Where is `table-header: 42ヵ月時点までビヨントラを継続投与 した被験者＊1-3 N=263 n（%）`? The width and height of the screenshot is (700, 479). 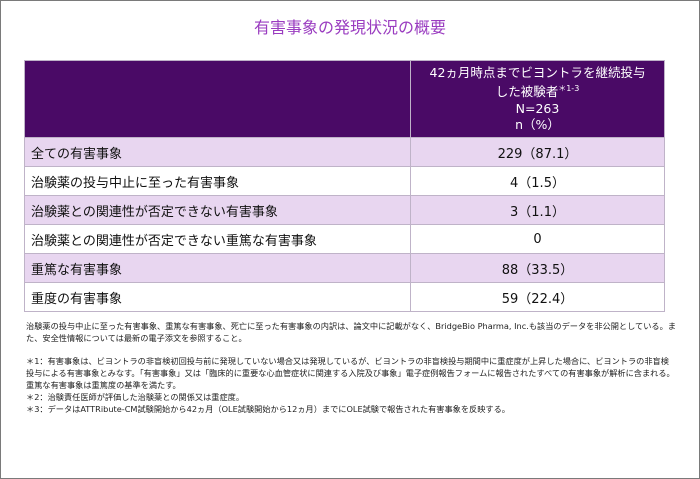
table-header: 42ヵ月時点までビヨントラを継続投与 した被験者＊1-3 N=263 n（%） is located at coordinates (344, 99).